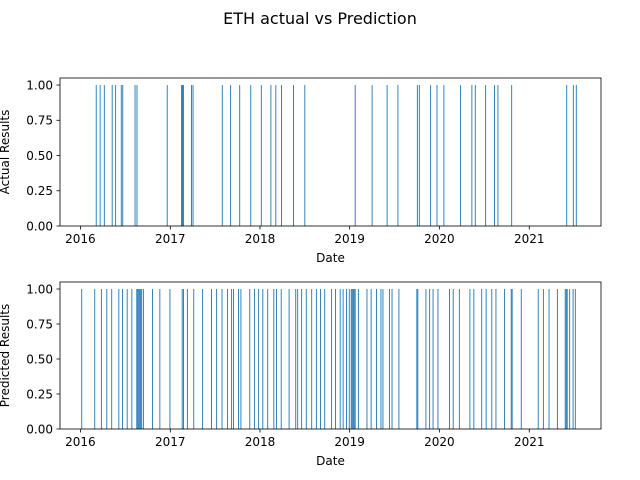  What do you see at coordinates (39, 191) in the screenshot?
I see `y-tick-label: 0.25` at bounding box center [39, 191].